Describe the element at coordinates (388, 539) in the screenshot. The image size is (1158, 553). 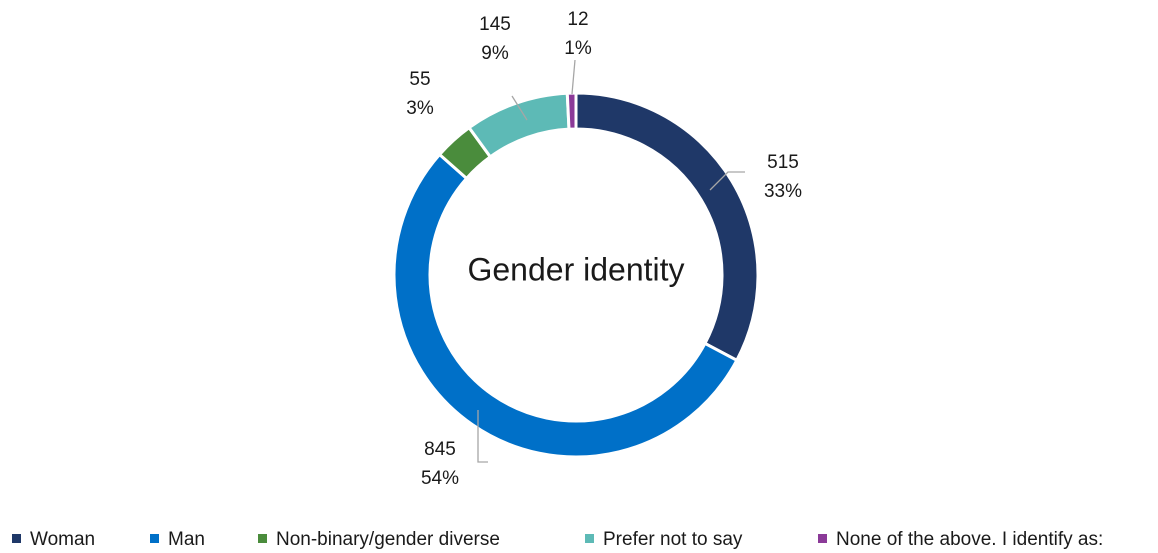
I see `legend-label: Non-binary/gender diverse` at that location.